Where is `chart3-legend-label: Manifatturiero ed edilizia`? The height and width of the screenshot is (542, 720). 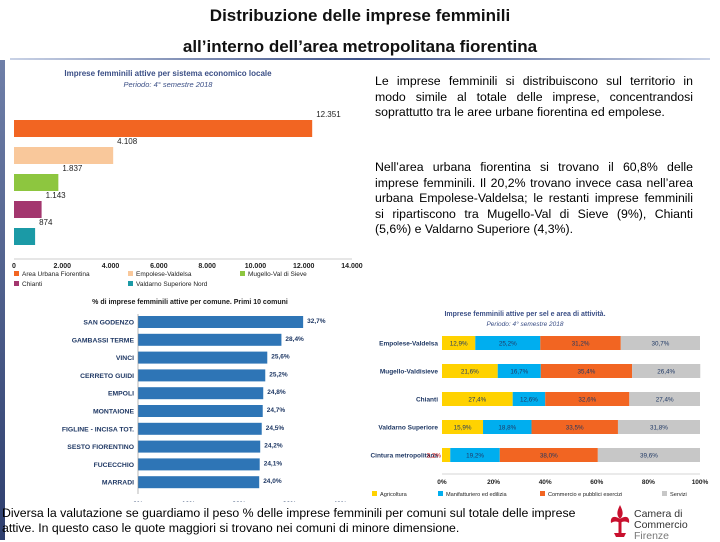
chart3-legend-label: Manifatturiero ed edilizia is located at coordinates (477, 495).